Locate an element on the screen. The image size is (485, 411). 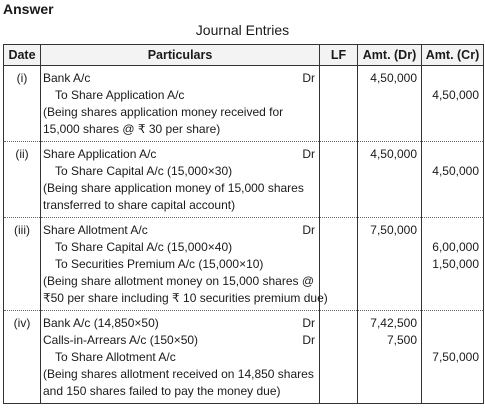
entry-amount-cr: 6,00,000 1,50,000 is located at coordinates (452, 264).